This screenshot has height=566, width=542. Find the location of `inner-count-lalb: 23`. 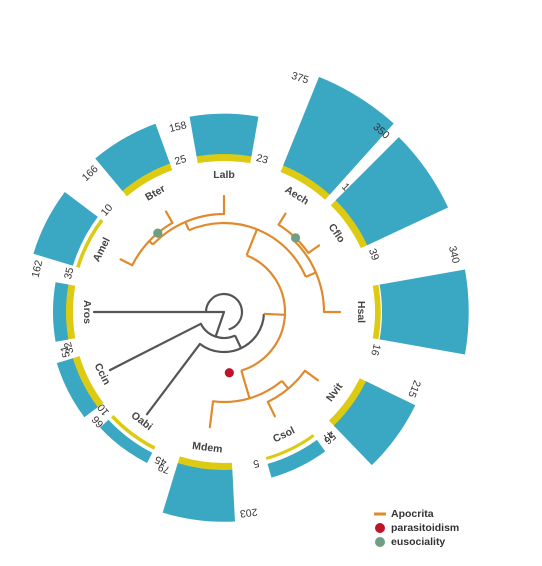

inner-count-lalb: 23 is located at coordinates (262, 159).